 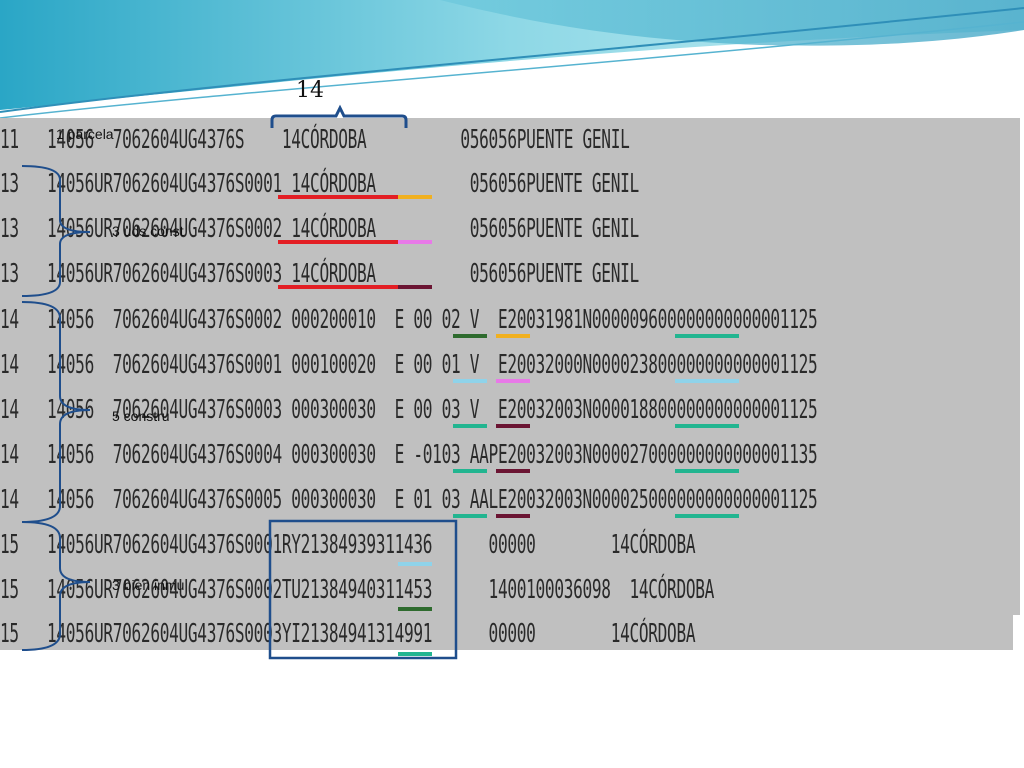 What do you see at coordinates (415, 242) in the screenshot?
I see `underline-pink-cargo` at bounding box center [415, 242].